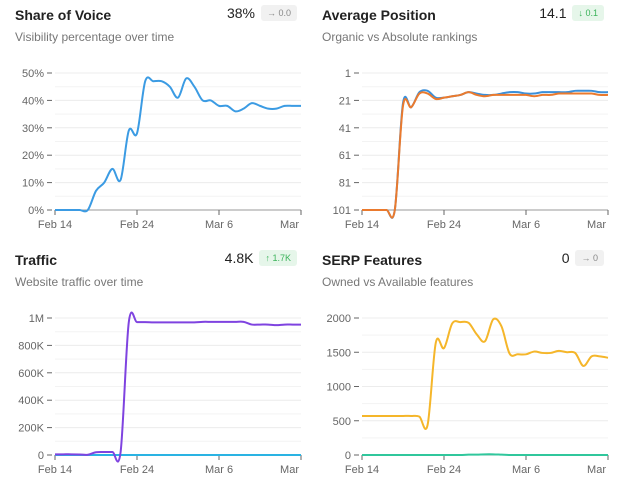  I want to click on metric: 14.1 ↓ 0.1, so click(571, 13).